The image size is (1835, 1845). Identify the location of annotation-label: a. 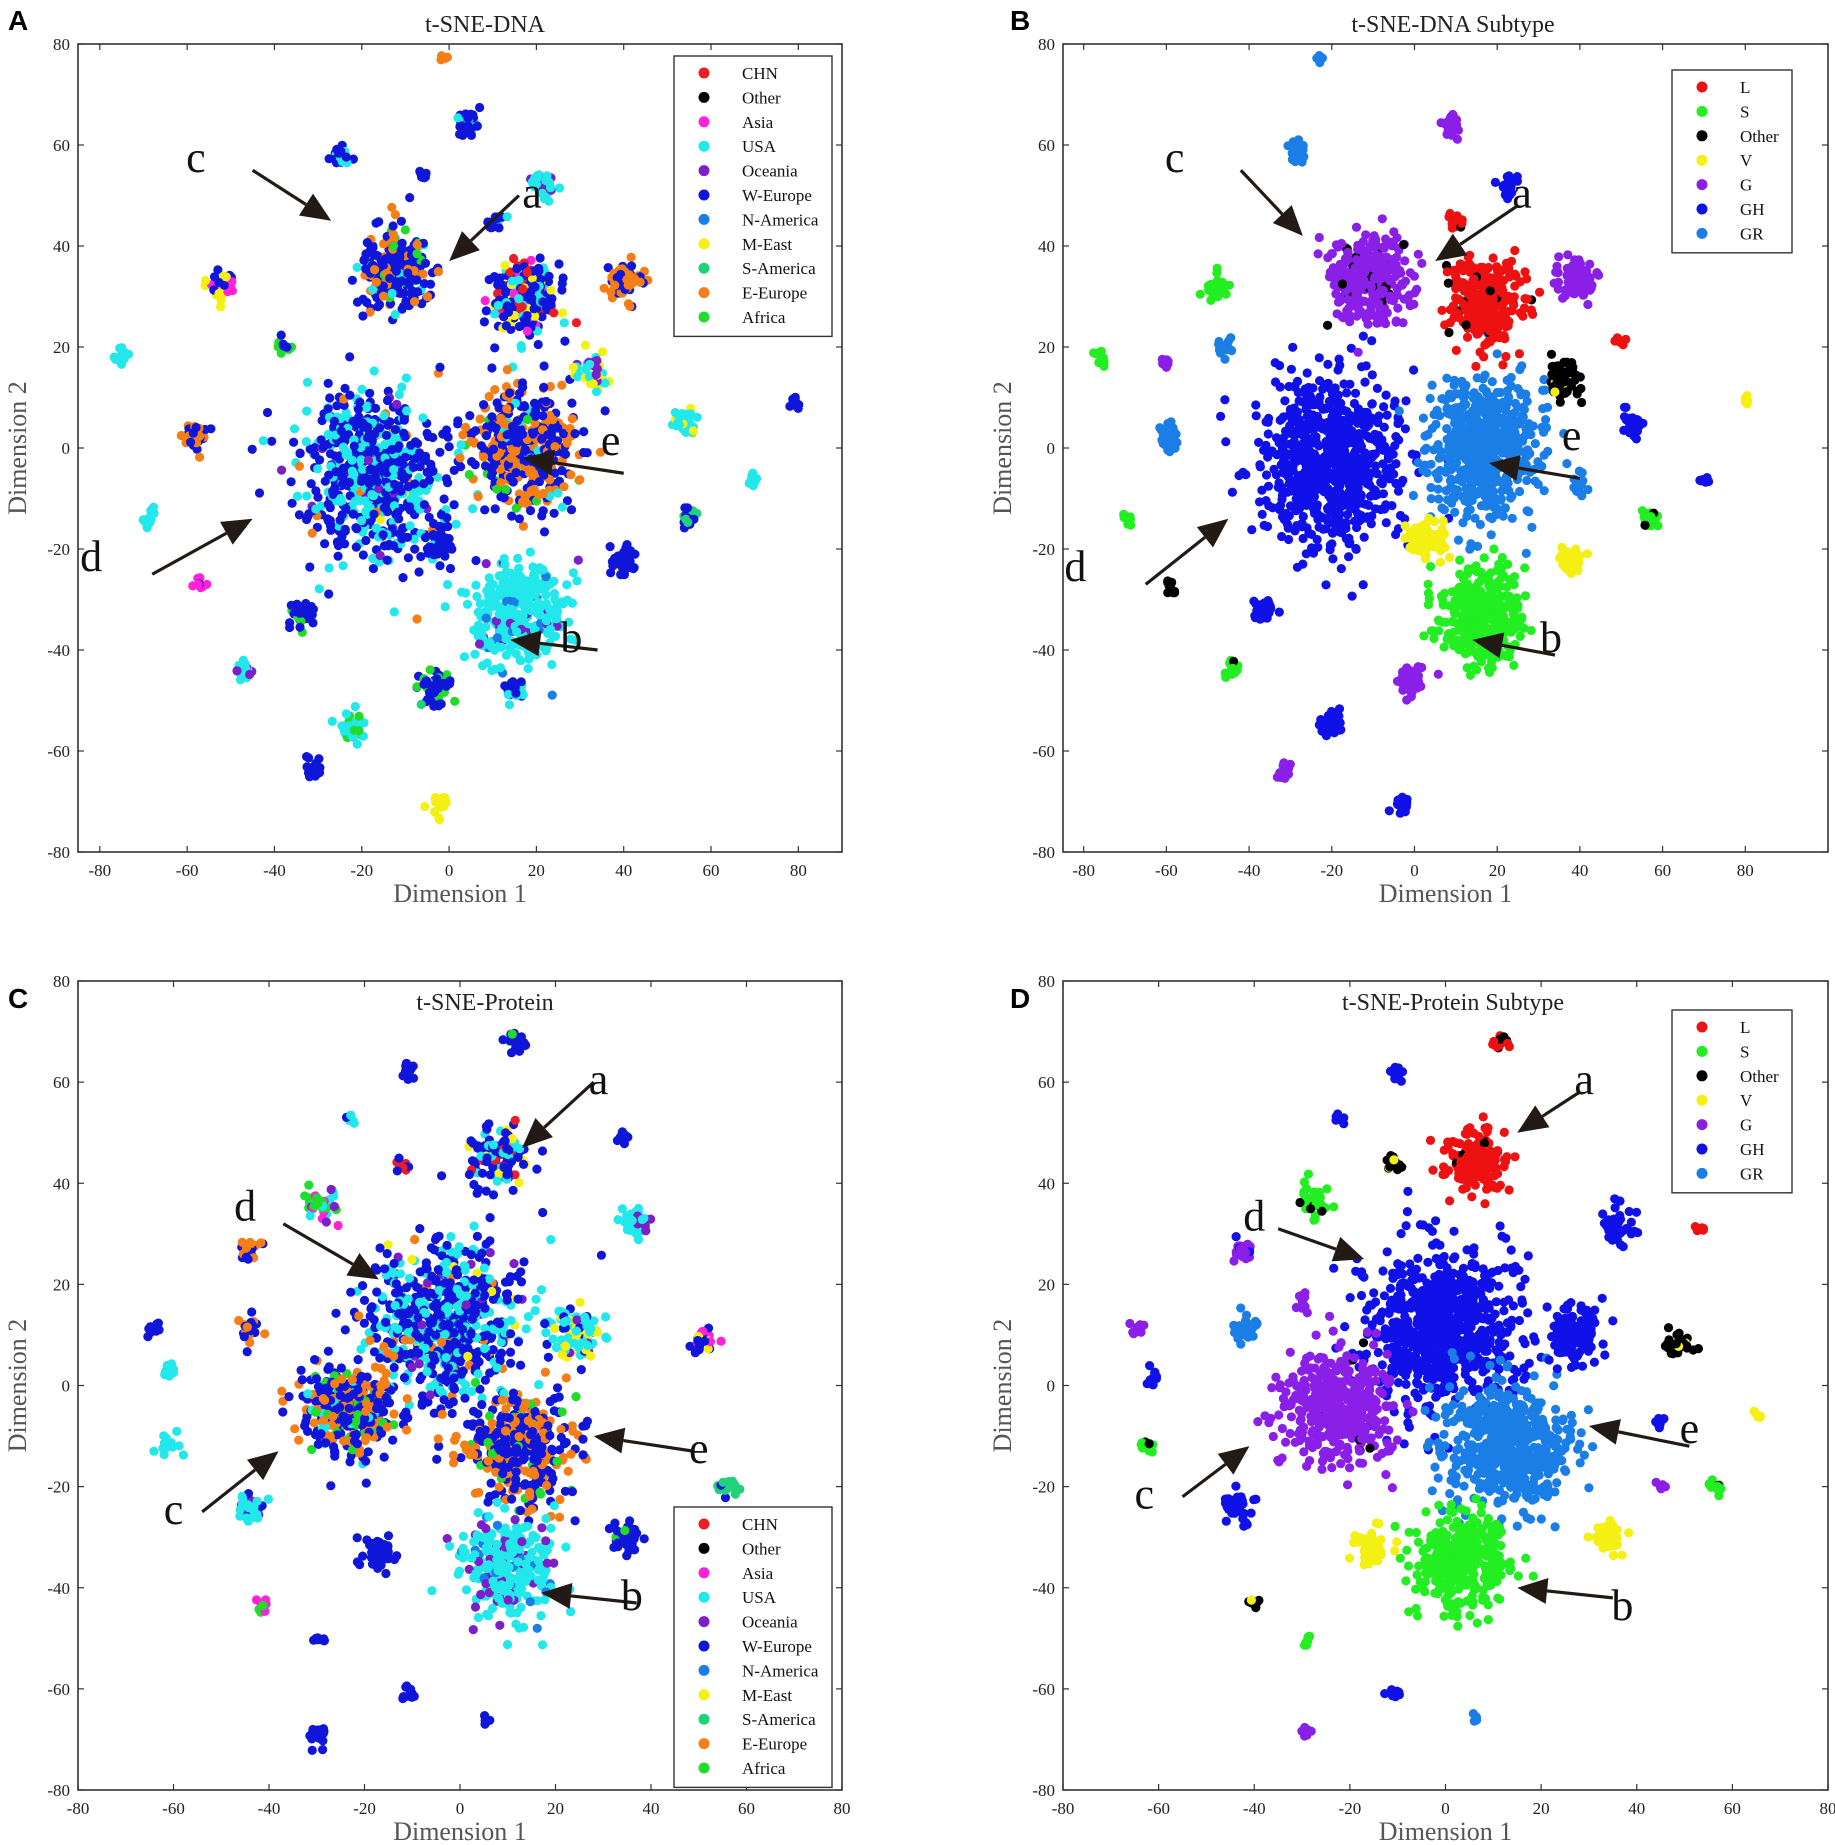
(532, 193).